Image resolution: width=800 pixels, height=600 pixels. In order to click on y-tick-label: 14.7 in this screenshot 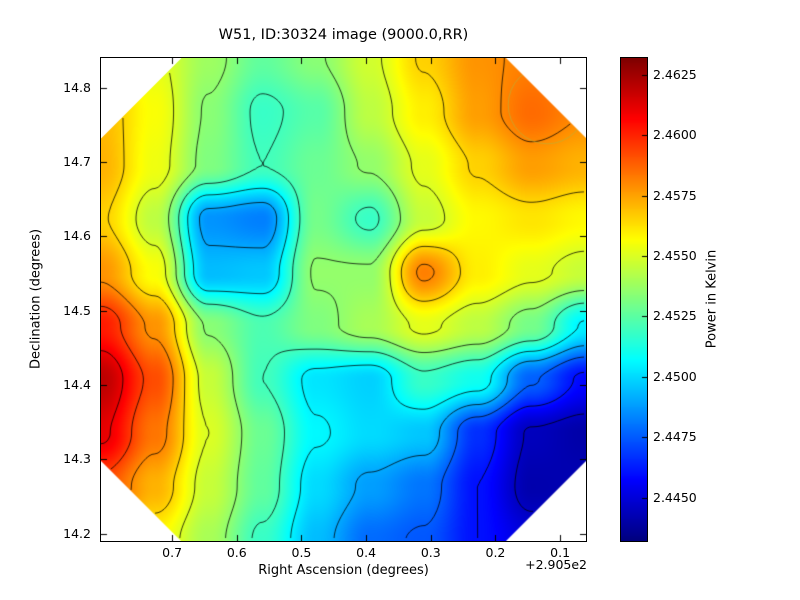, I will do `click(77, 162)`.